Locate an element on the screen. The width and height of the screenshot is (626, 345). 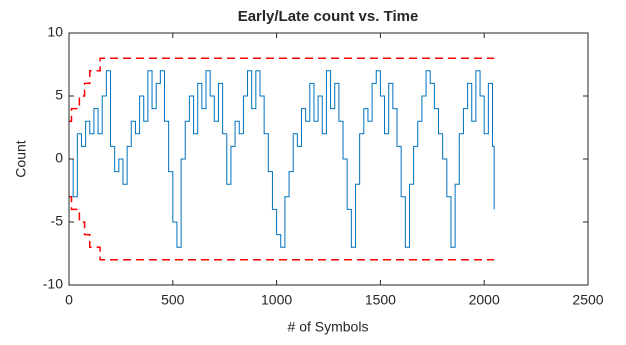
x-tick-label: 0 is located at coordinates (69, 300).